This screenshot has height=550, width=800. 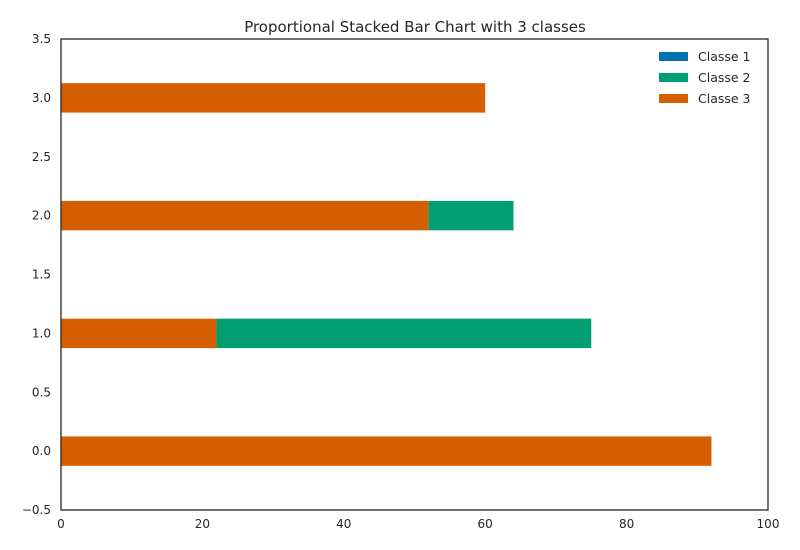 I want to click on y-tick-label: −0.5, so click(x=36, y=510).